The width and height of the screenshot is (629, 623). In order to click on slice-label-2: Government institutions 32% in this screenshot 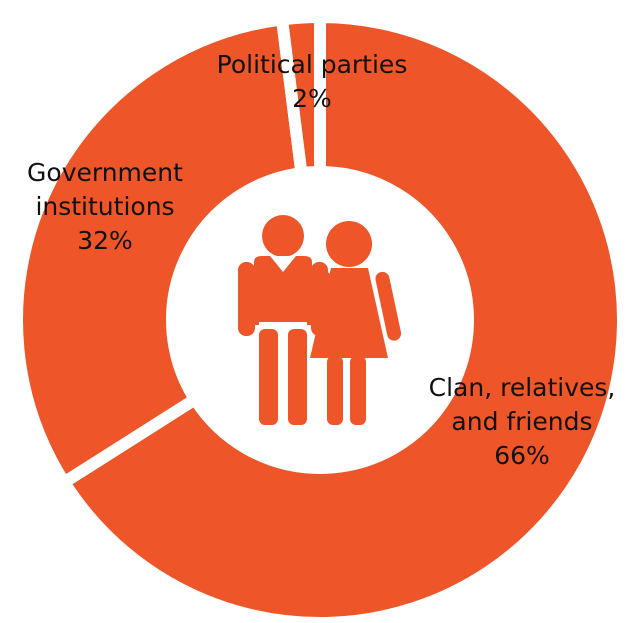, I will do `click(105, 206)`.